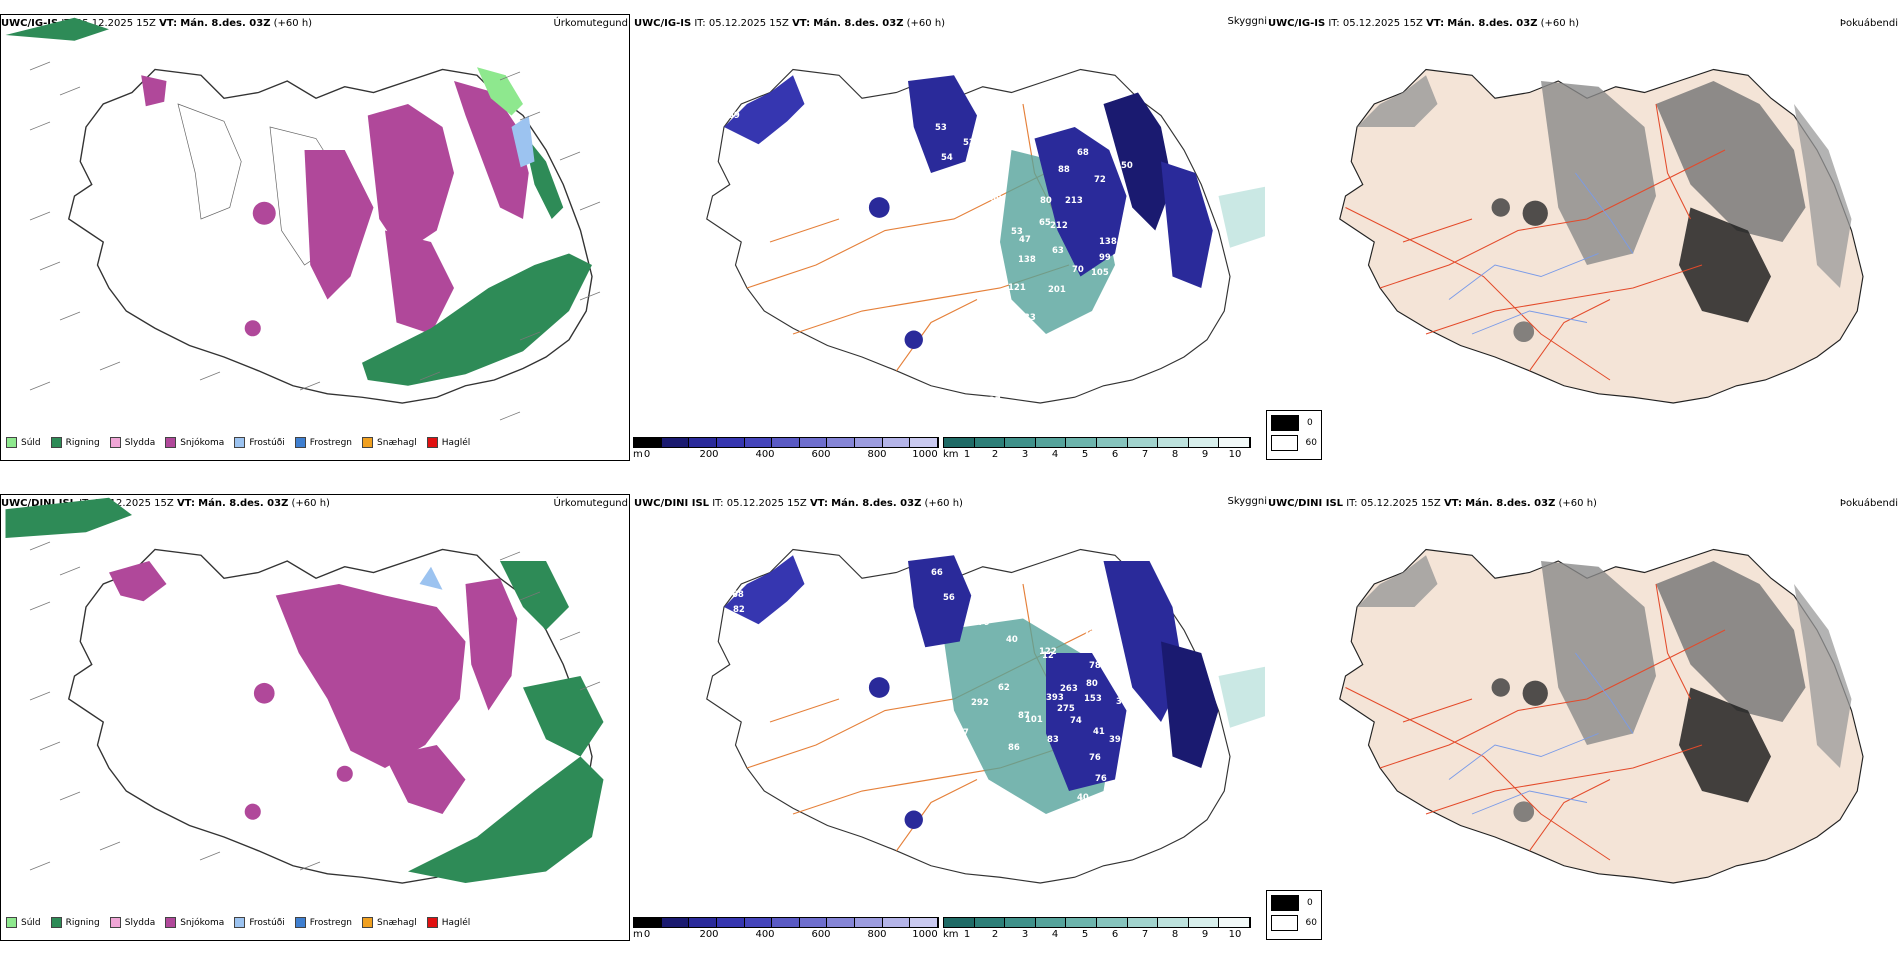  I want to click on station-label: 42, so click(959, 261).